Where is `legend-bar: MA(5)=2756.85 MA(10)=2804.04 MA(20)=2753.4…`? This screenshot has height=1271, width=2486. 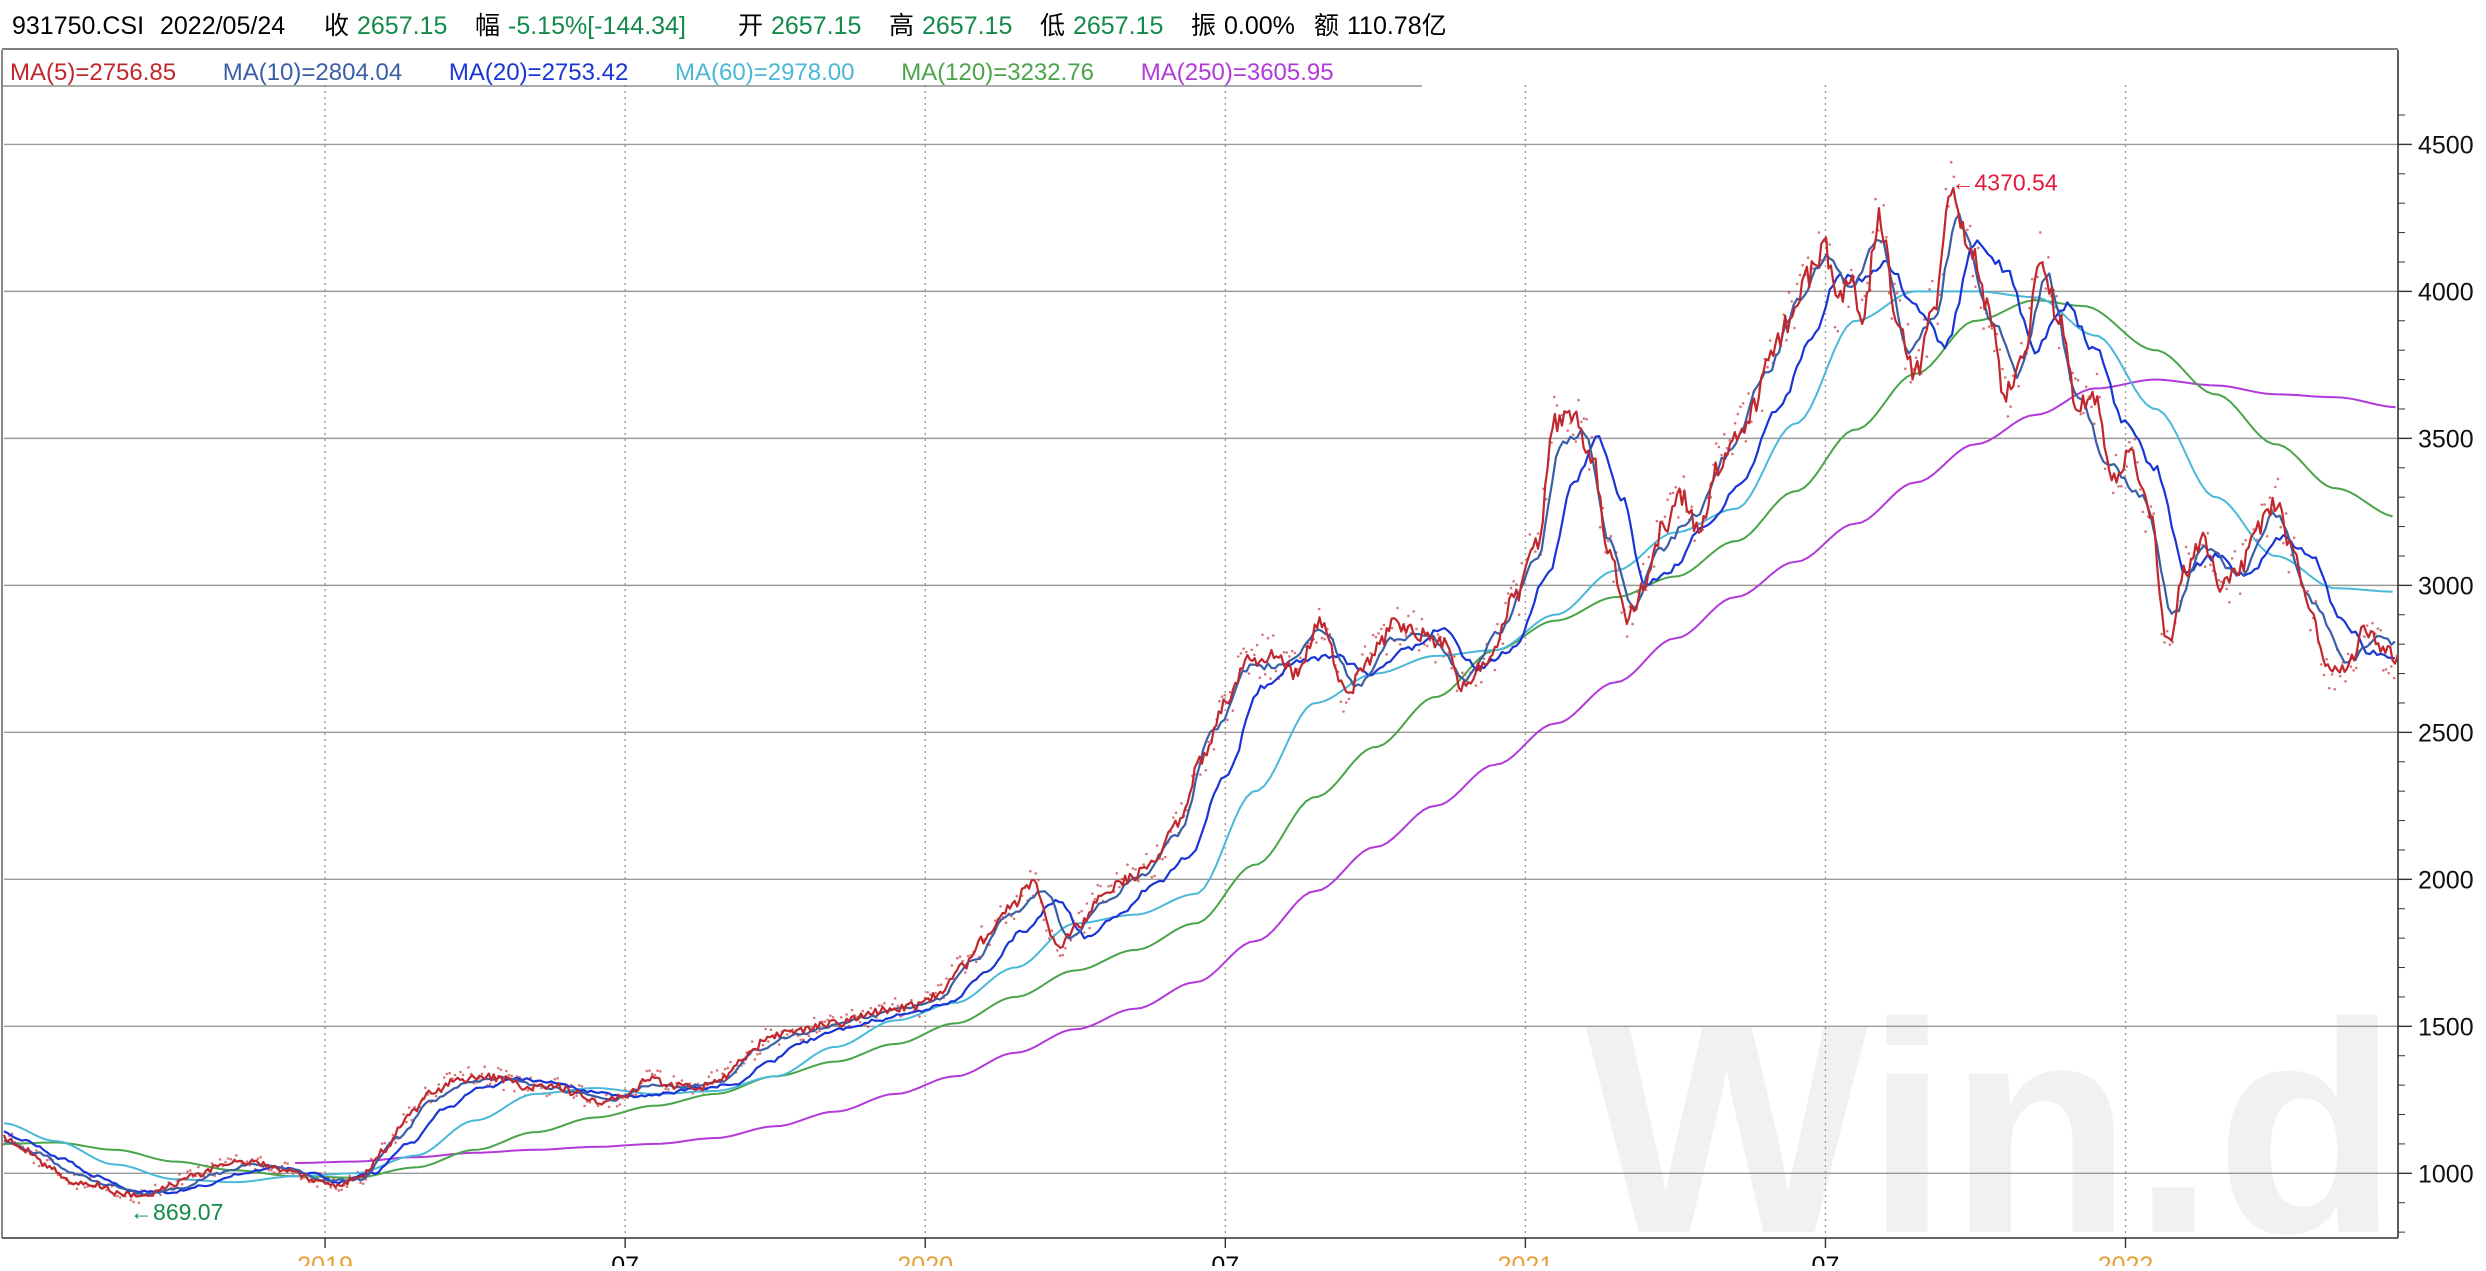
legend-bar: MA(5)=2756.85 MA(10)=2804.04 MA(20)=2753.4… is located at coordinates (712, 73).